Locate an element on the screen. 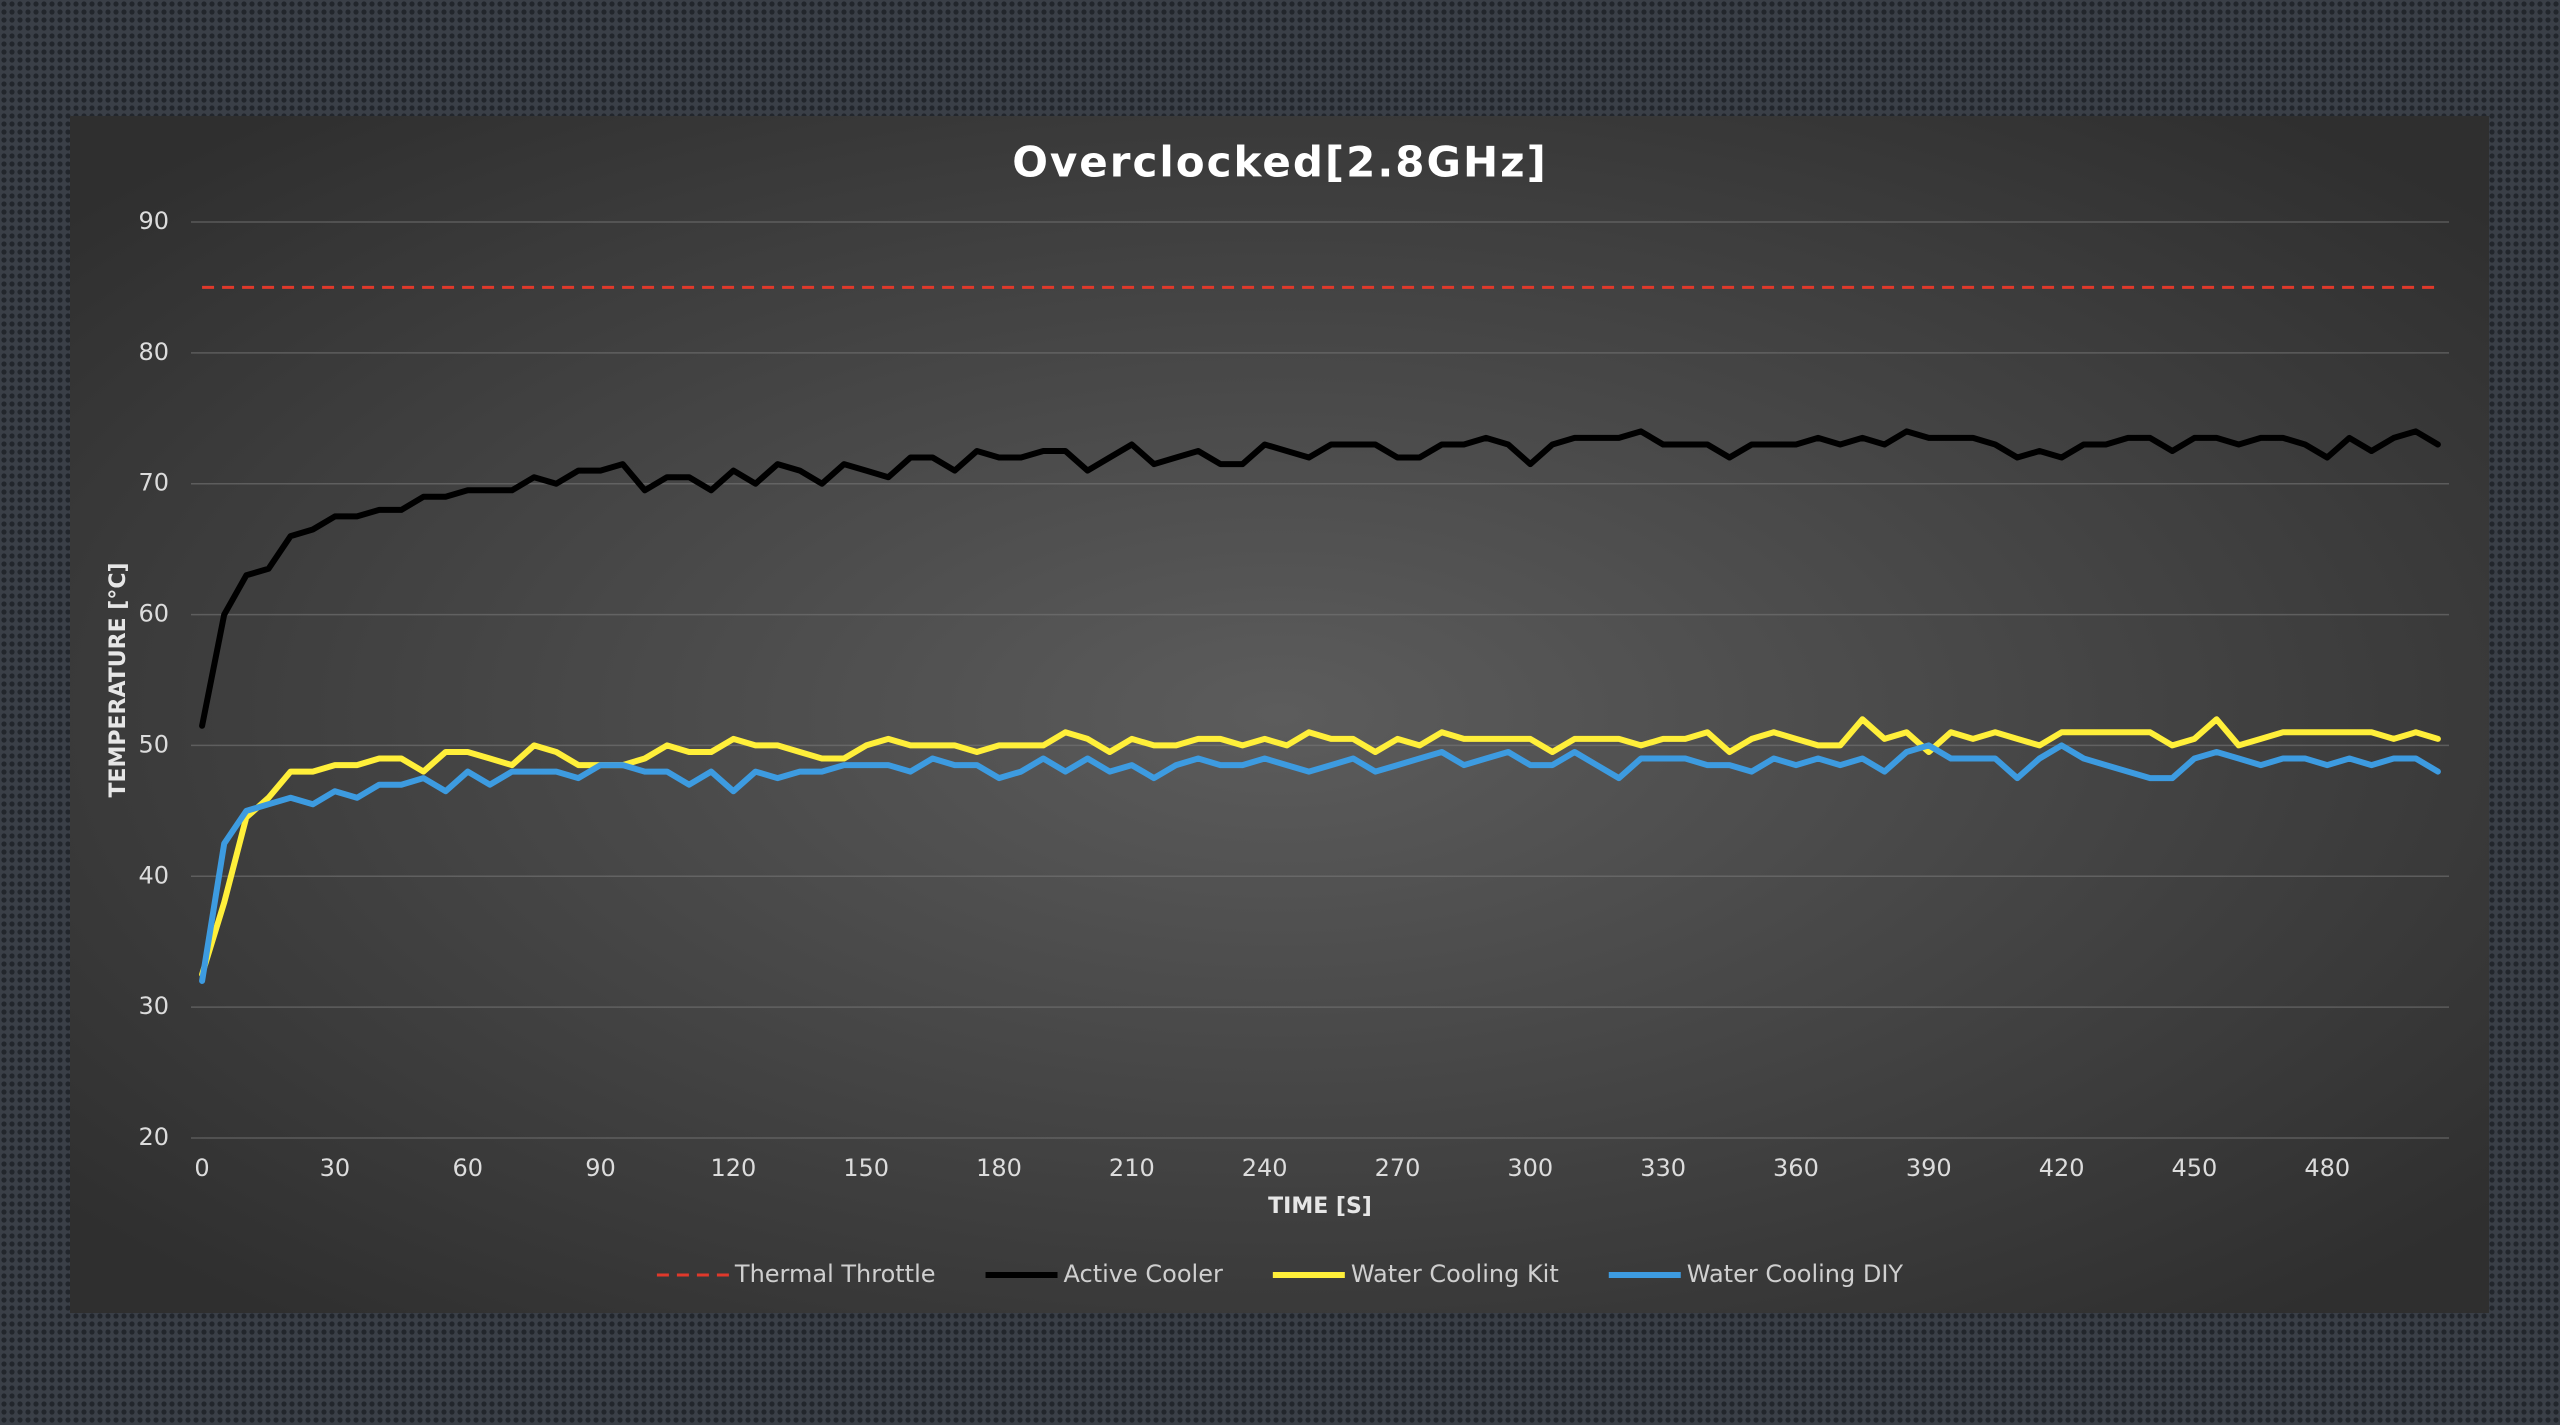 The image size is (2560, 1425). x-tick-label: 0 is located at coordinates (201, 1168).